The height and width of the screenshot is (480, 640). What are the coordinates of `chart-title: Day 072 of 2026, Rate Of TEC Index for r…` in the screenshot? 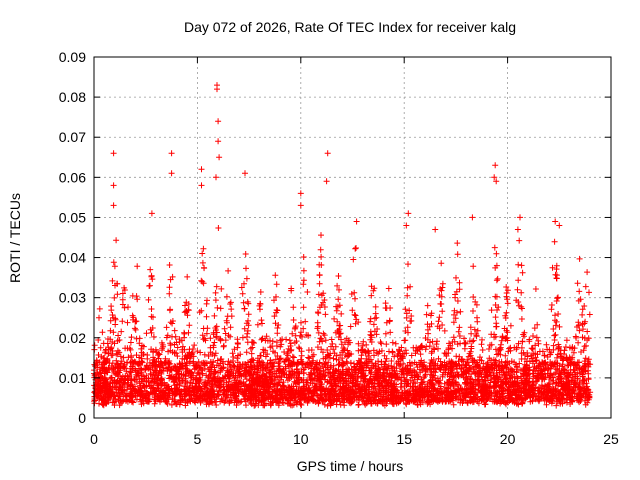 It's located at (350, 27).